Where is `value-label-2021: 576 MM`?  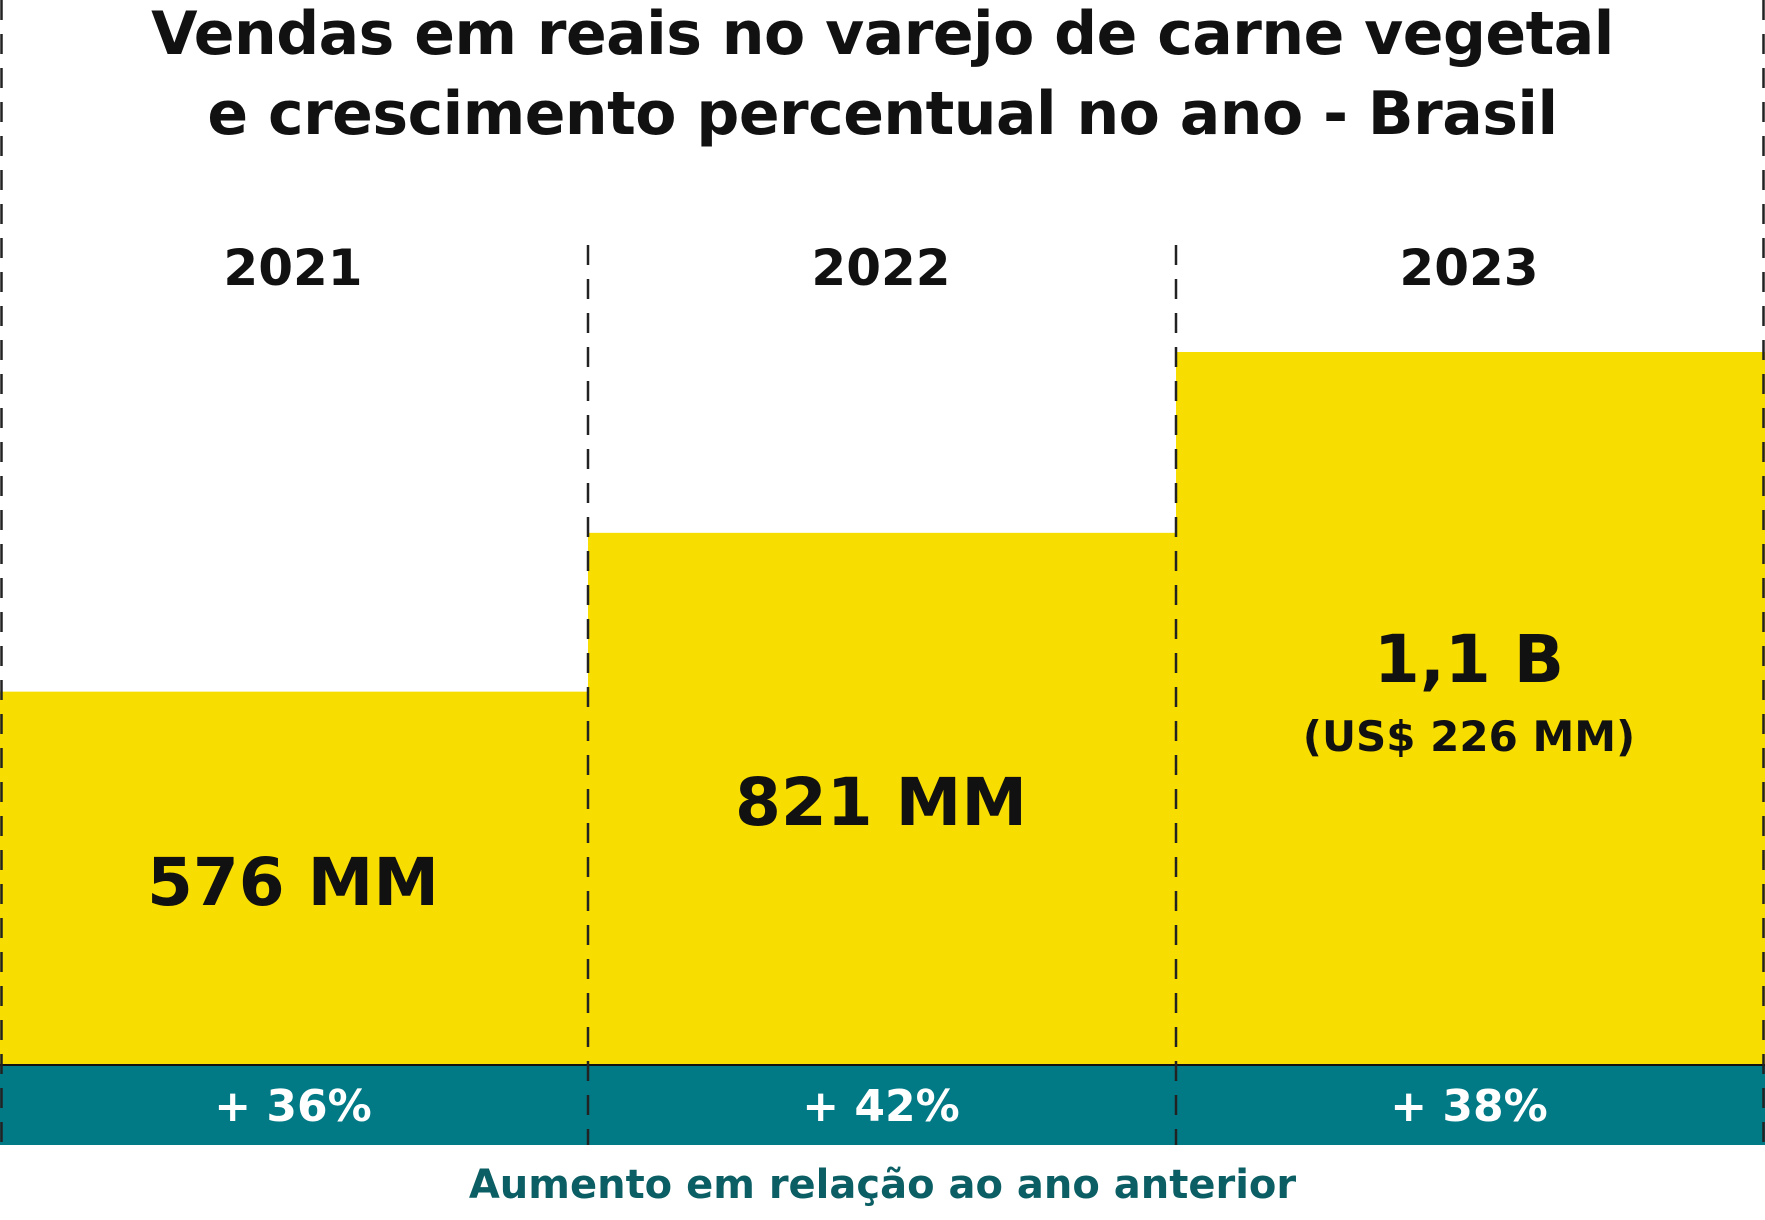
value-label-2021: 576 MM is located at coordinates (293, 882).